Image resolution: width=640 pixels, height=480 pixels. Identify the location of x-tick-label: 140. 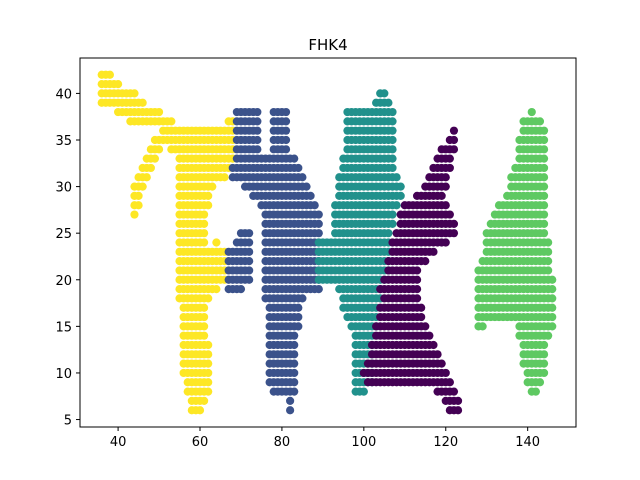
(527, 442).